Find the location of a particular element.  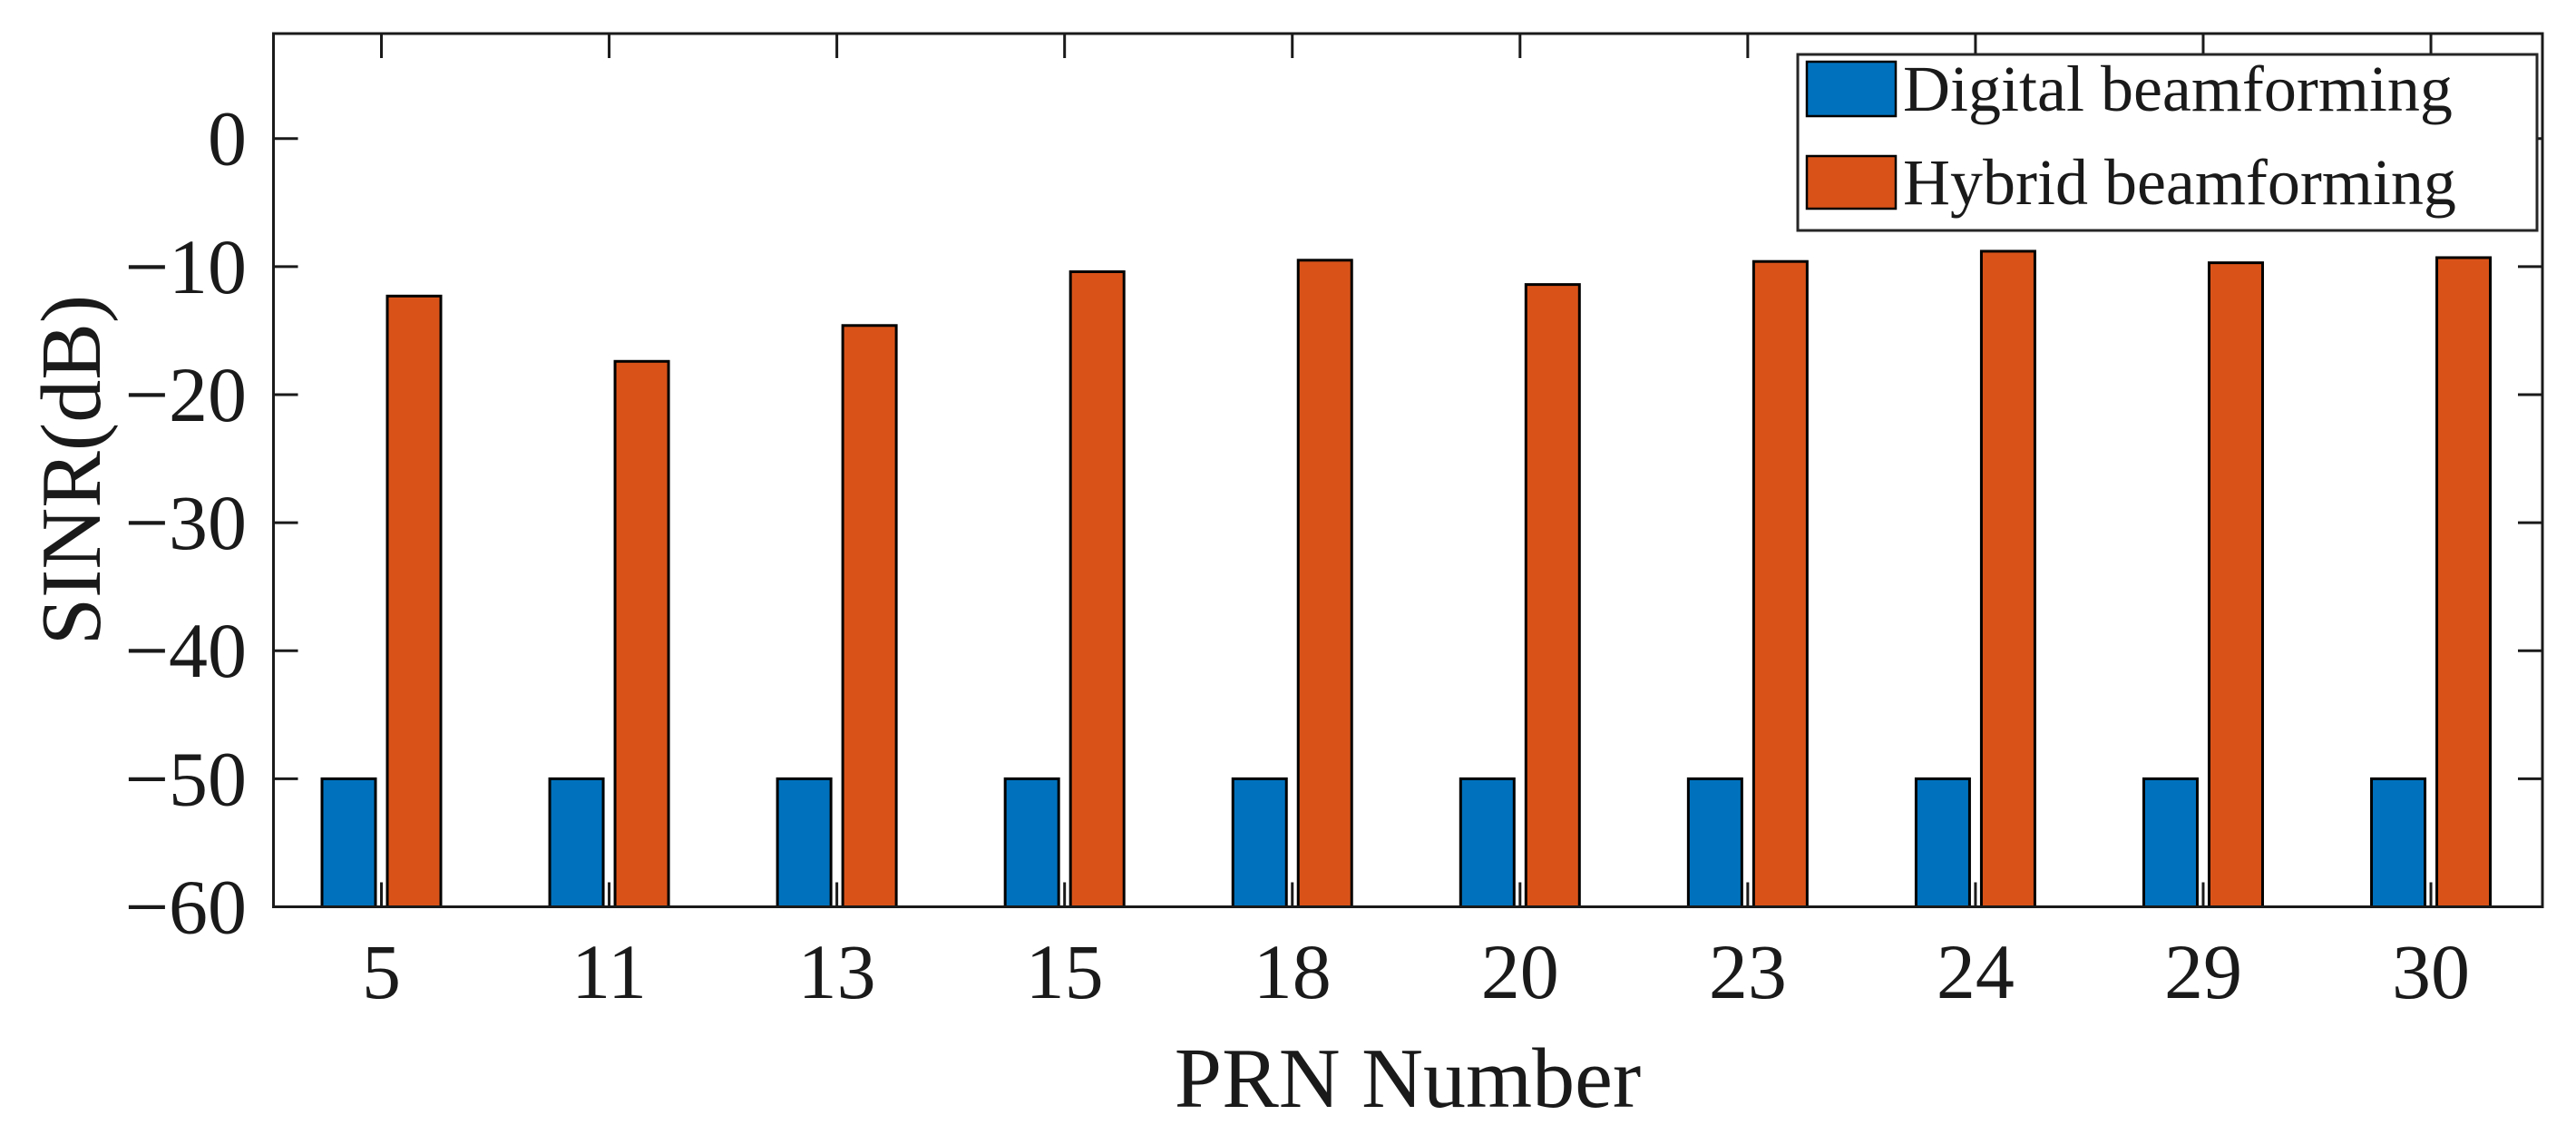

x-axis-label: PRN Number is located at coordinates (1408, 1078).